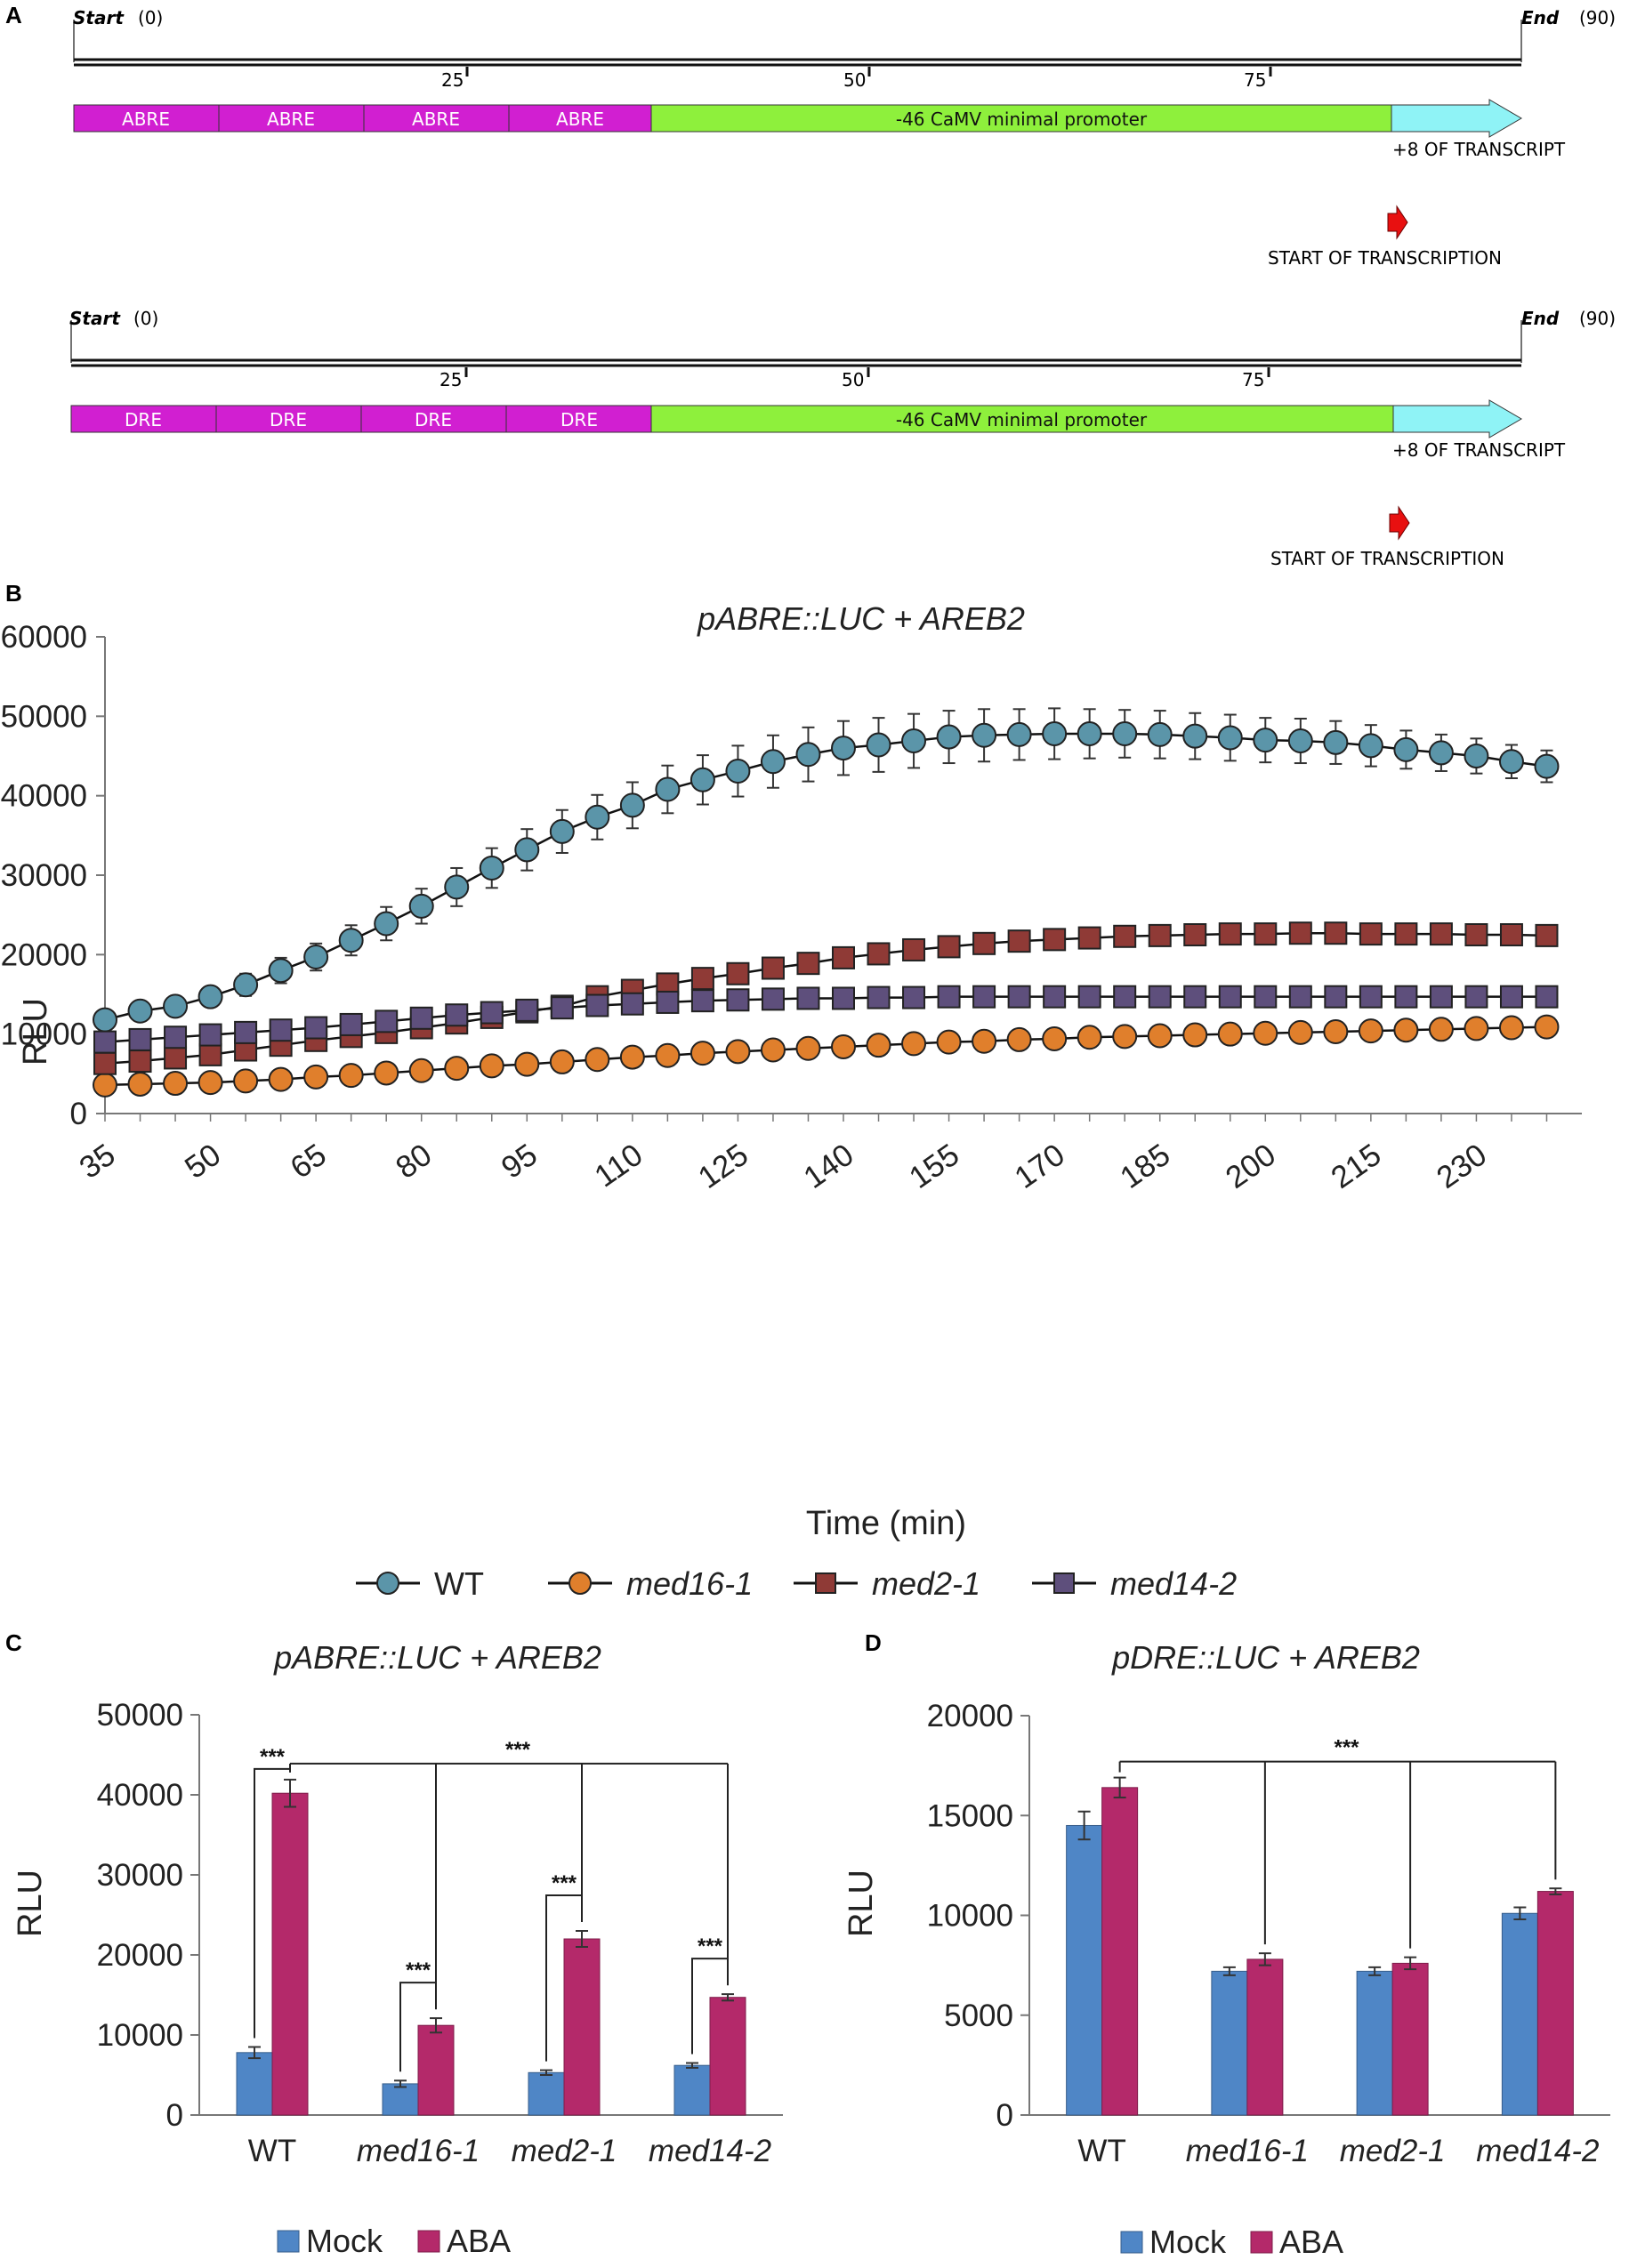 The height and width of the screenshot is (2268, 1629). What do you see at coordinates (140, 1715) in the screenshot?
I see `y-tick-label: 50000` at bounding box center [140, 1715].